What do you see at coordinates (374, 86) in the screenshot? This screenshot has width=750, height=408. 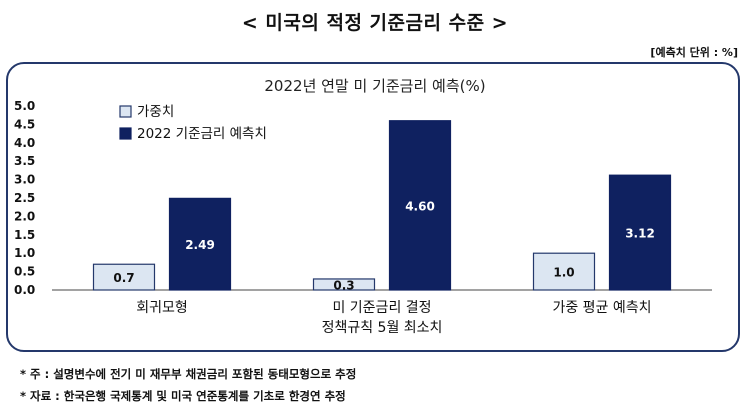 I see `chart-title: 2022년 연말 미 기준금리 예측(%)` at bounding box center [374, 86].